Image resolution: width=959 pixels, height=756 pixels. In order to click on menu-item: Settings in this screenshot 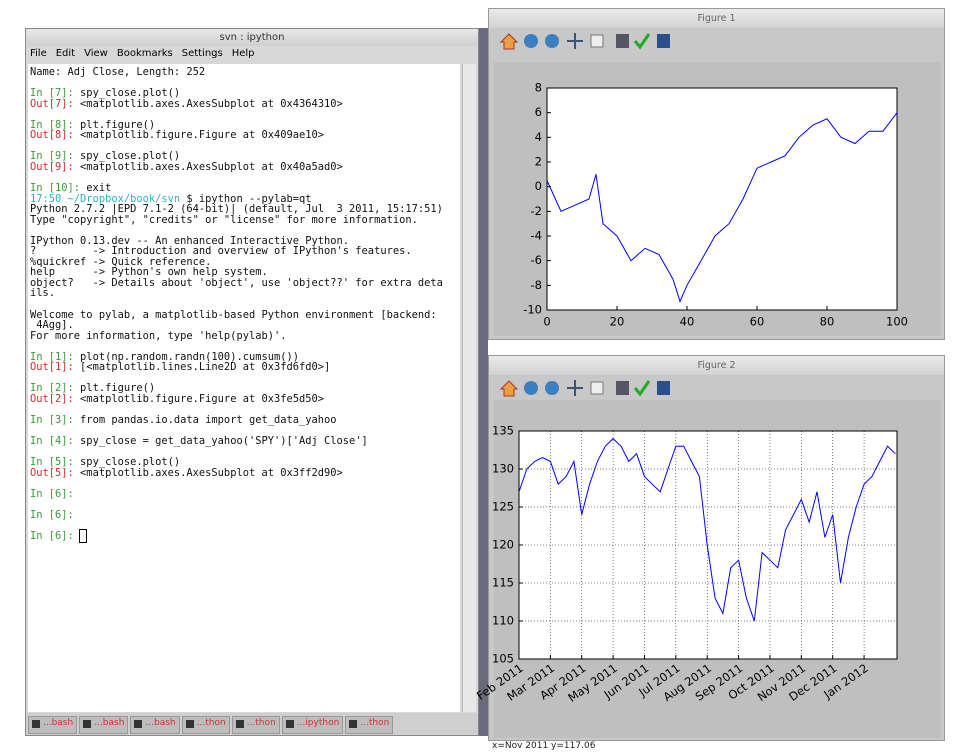, I will do `click(202, 53)`.